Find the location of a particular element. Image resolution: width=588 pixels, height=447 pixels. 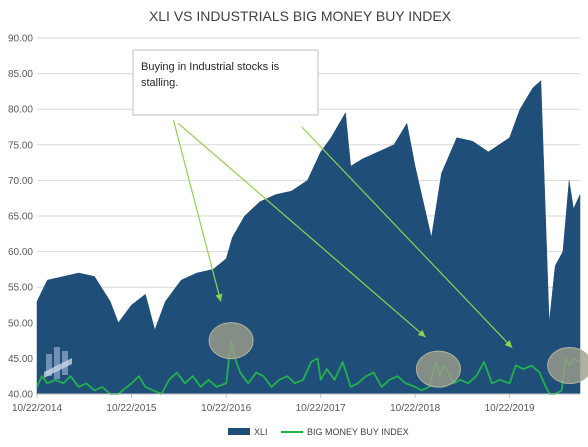

legend-swatch-xli is located at coordinates (239, 431).